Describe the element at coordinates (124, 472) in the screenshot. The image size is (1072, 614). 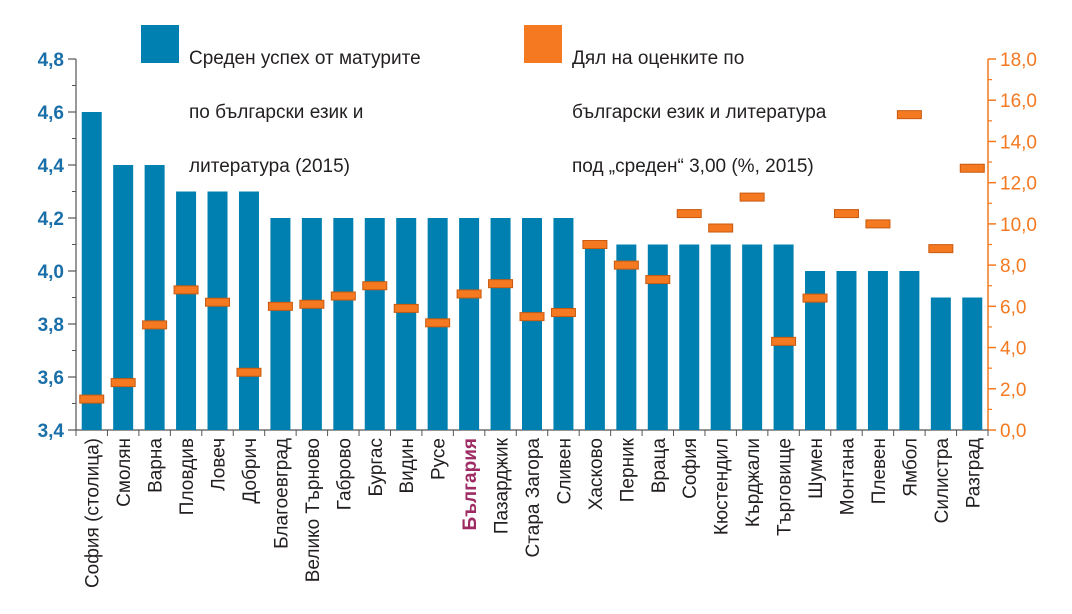
I see `category-label: Смолян` at that location.